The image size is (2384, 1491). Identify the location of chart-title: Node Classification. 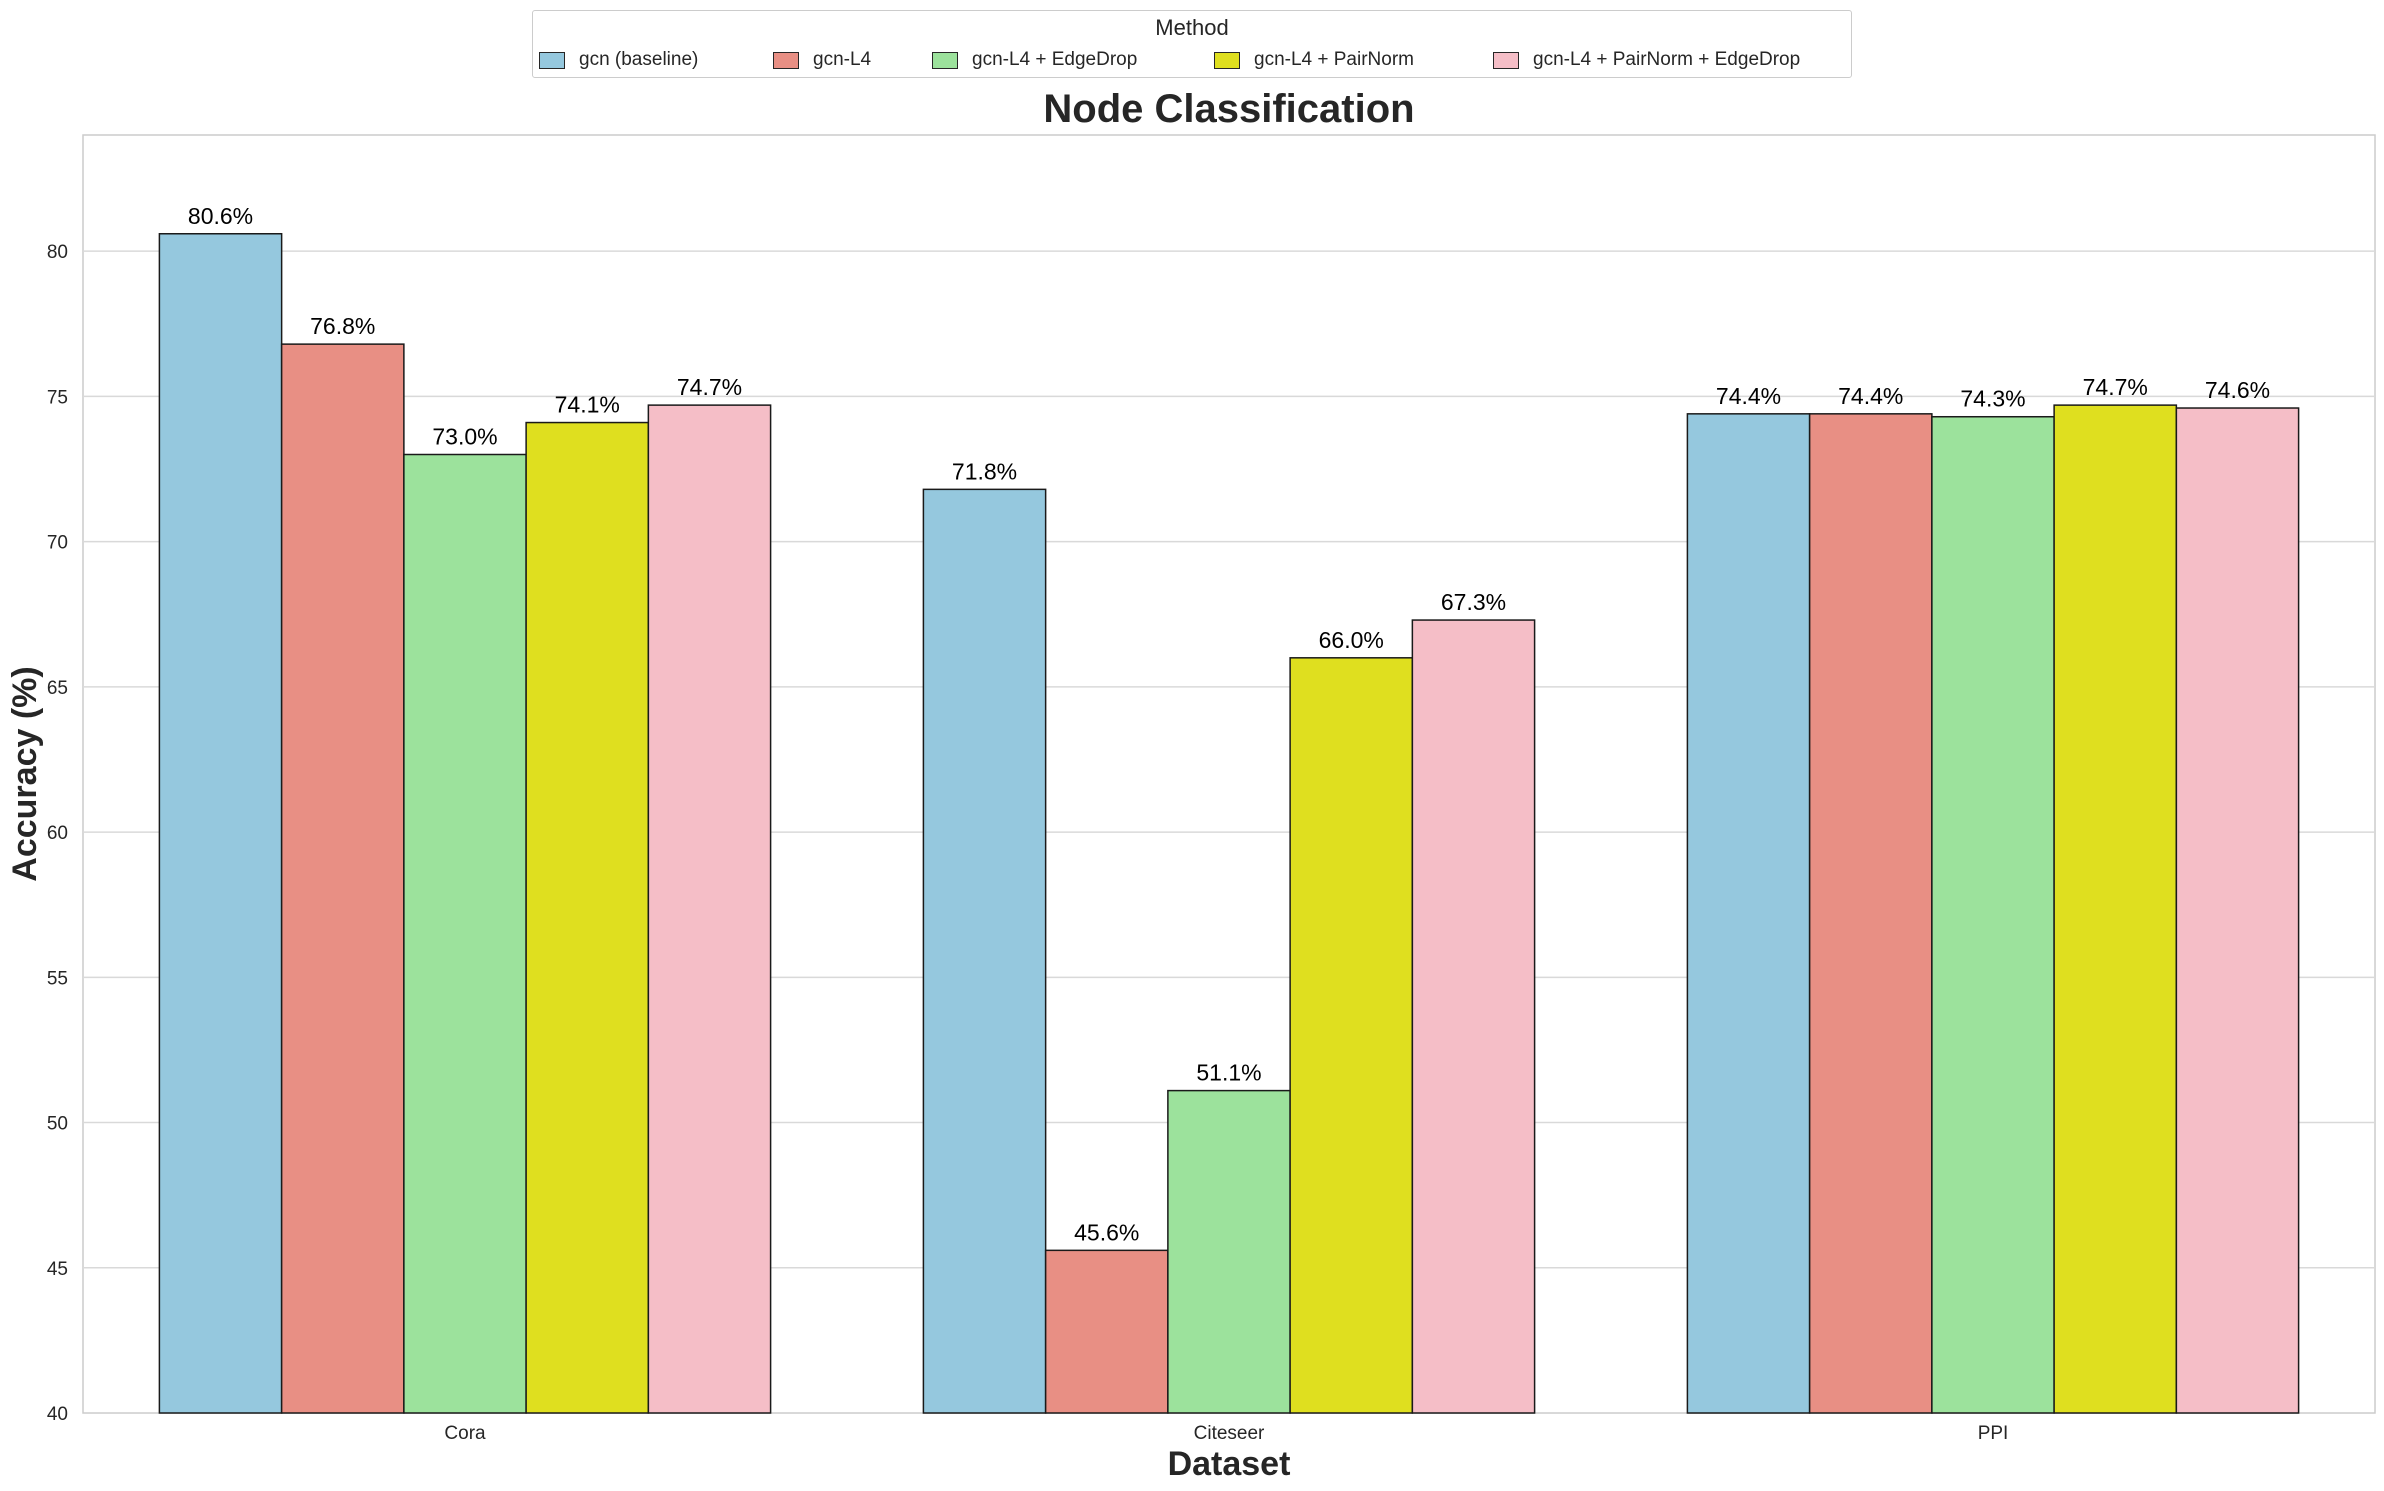
(1228, 109).